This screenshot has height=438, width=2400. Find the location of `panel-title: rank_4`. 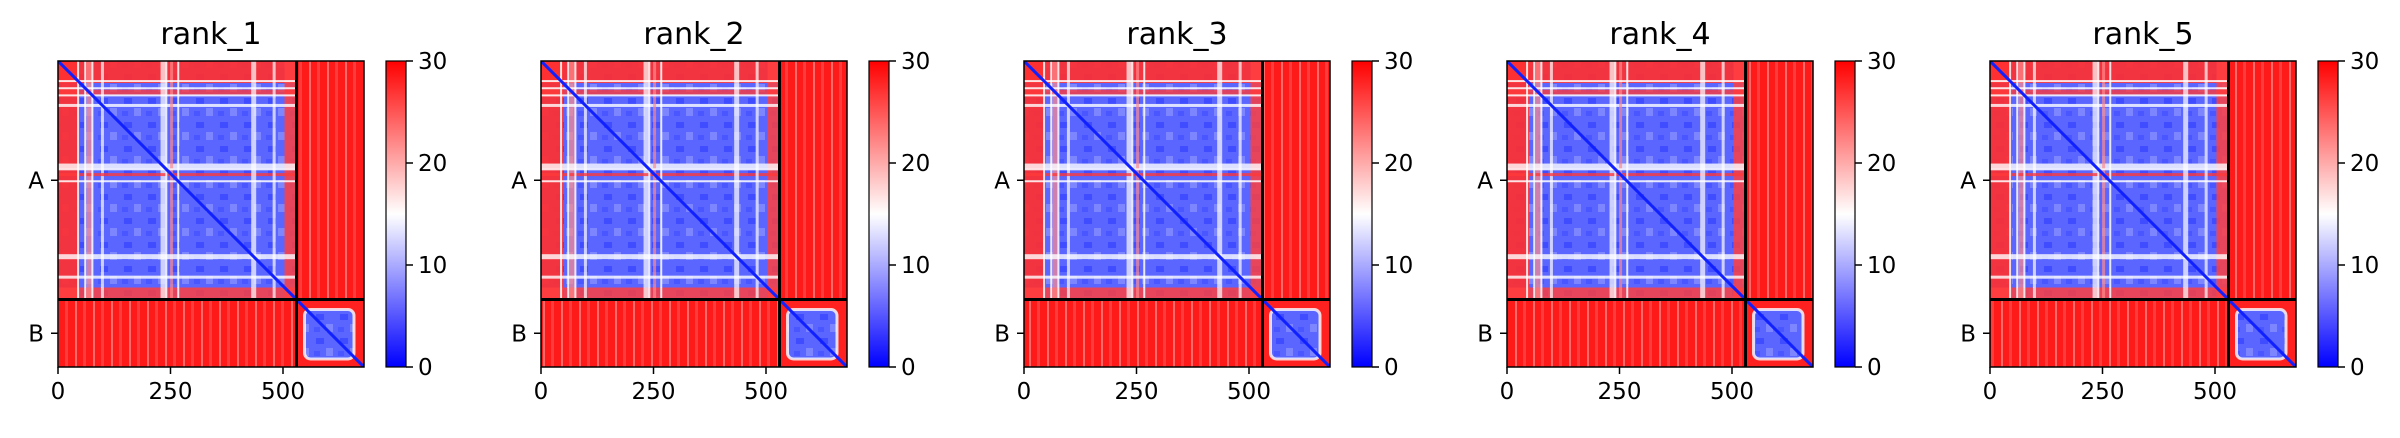

panel-title: rank_4 is located at coordinates (1659, 34).